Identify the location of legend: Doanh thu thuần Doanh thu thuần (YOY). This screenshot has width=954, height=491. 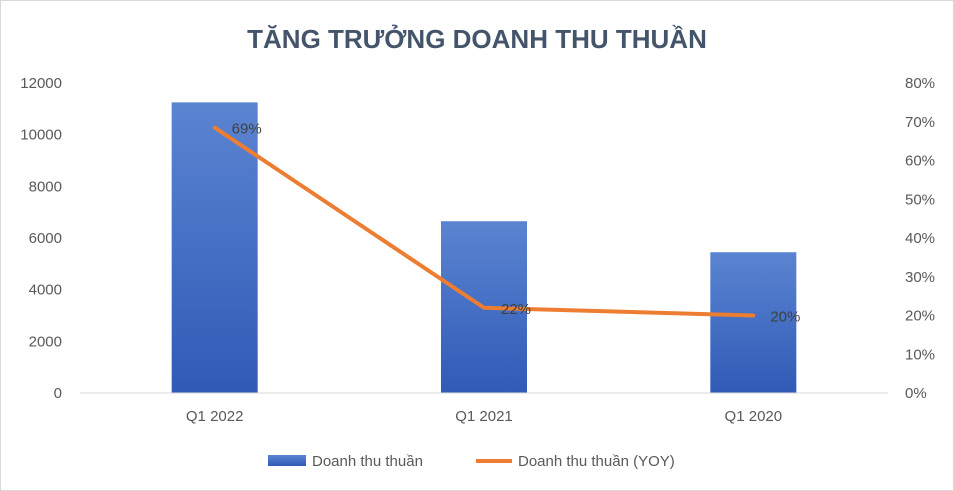
(471, 461).